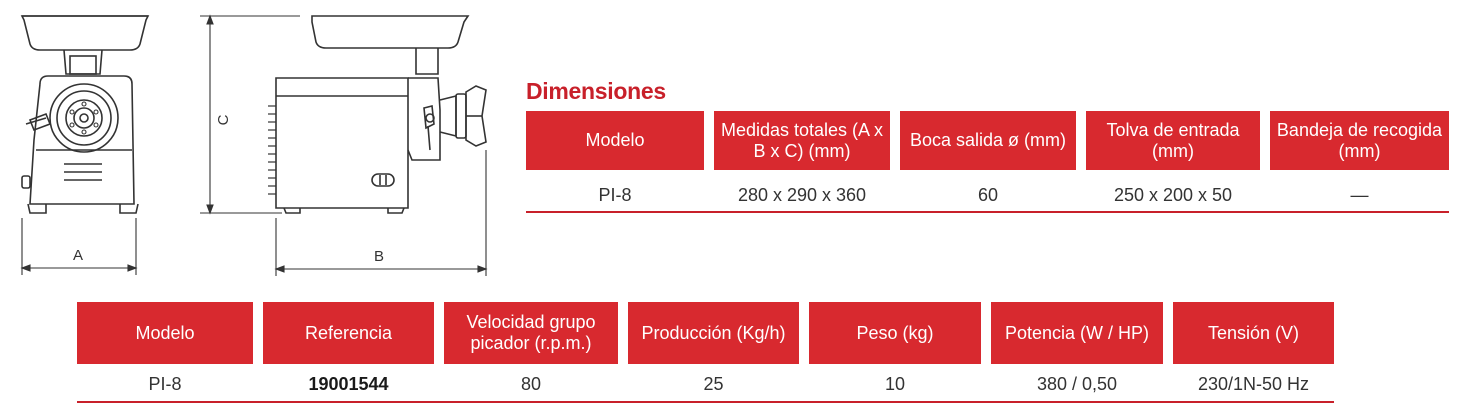 The height and width of the screenshot is (417, 1465). Describe the element at coordinates (1359, 194) in the screenshot. I see `dimensions-cell-tray: —` at that location.